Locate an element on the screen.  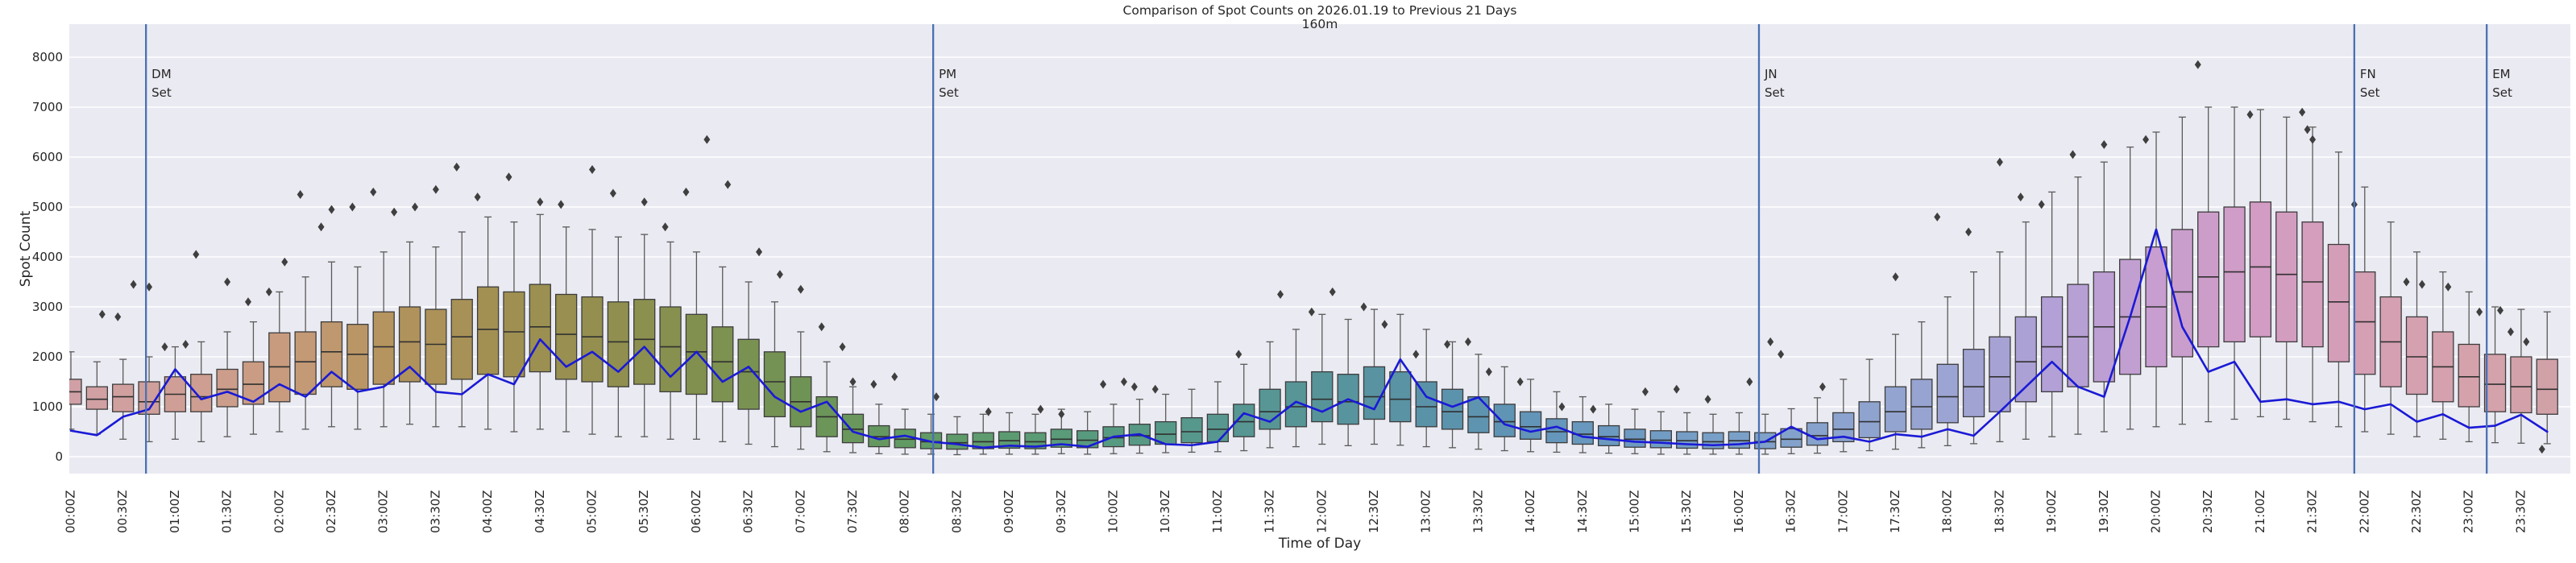
x-tick-label: 11:30Z is located at coordinates (1270, 511).